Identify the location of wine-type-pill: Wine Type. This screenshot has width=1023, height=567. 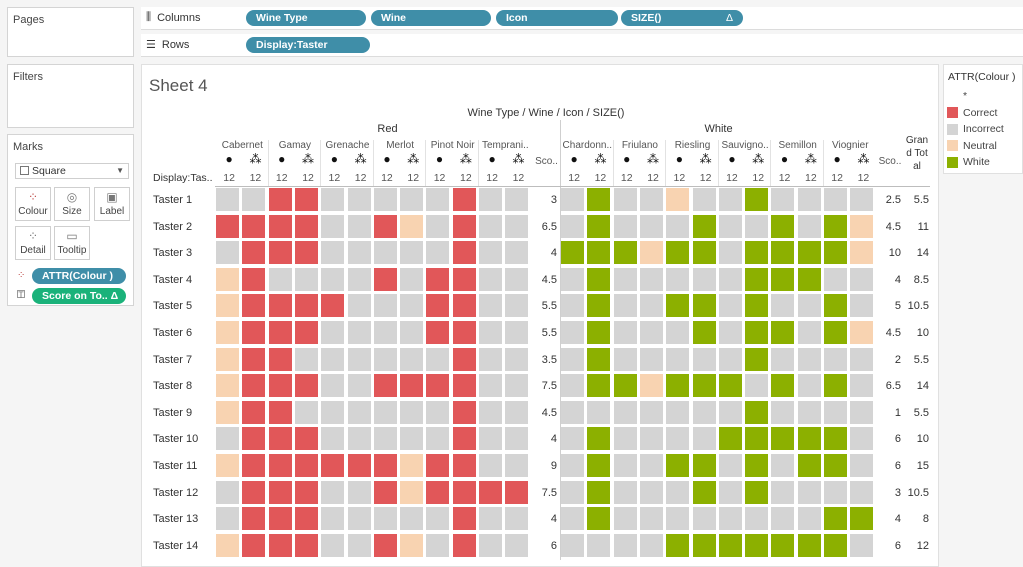
(306, 18).